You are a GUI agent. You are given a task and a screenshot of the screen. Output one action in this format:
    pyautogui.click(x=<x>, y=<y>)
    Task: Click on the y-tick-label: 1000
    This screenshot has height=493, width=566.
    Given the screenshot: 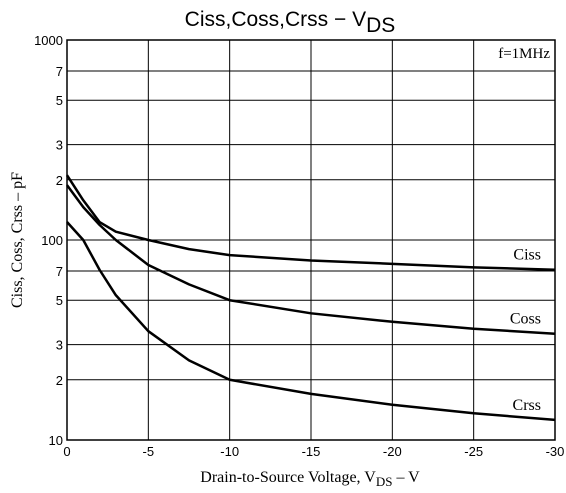 What is the action you would take?
    pyautogui.click(x=48, y=40)
    